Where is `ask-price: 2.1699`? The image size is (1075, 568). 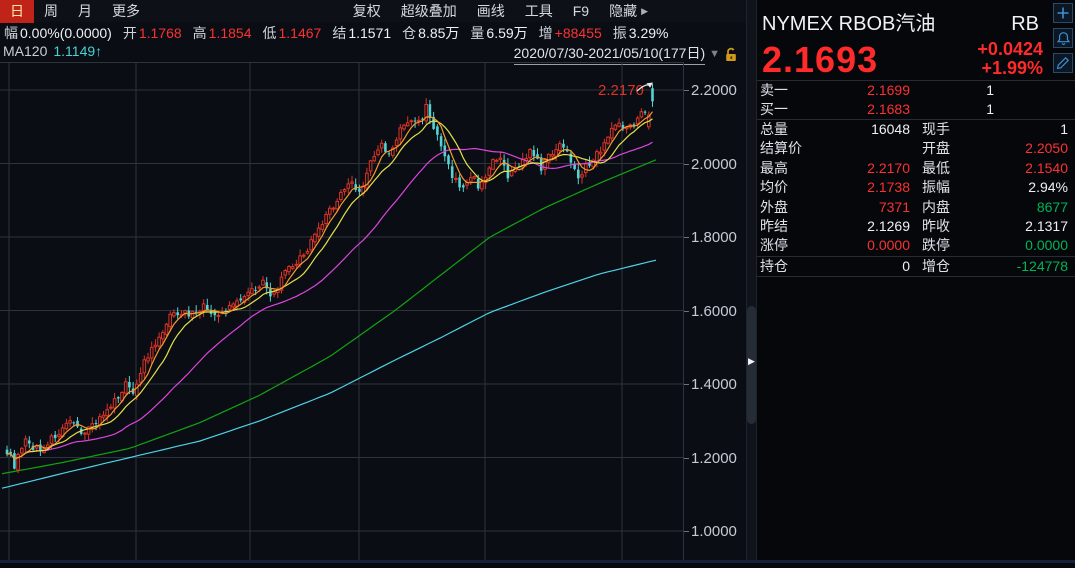 ask-price: 2.1699 is located at coordinates (888, 90).